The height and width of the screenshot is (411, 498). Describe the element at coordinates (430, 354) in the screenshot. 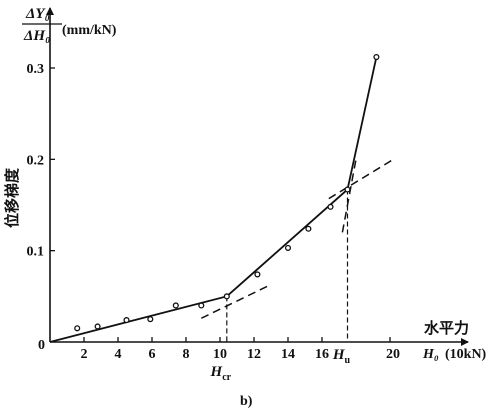

I see `x-label-symbol: H₀` at that location.